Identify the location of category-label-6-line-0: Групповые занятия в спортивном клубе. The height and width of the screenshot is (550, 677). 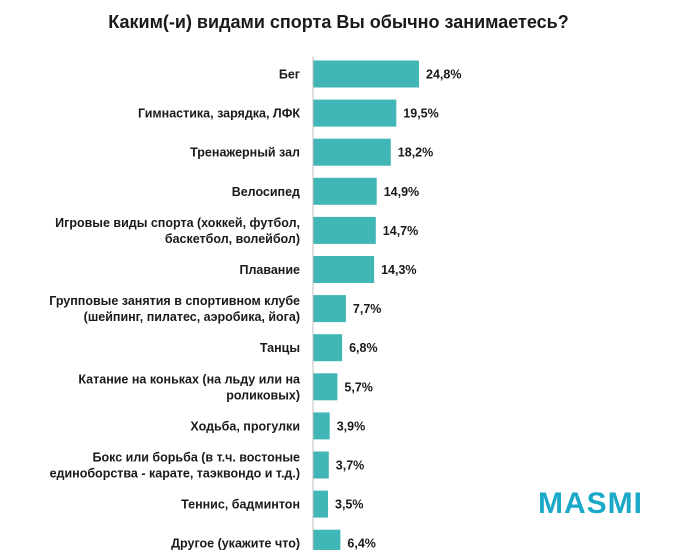
(174, 301).